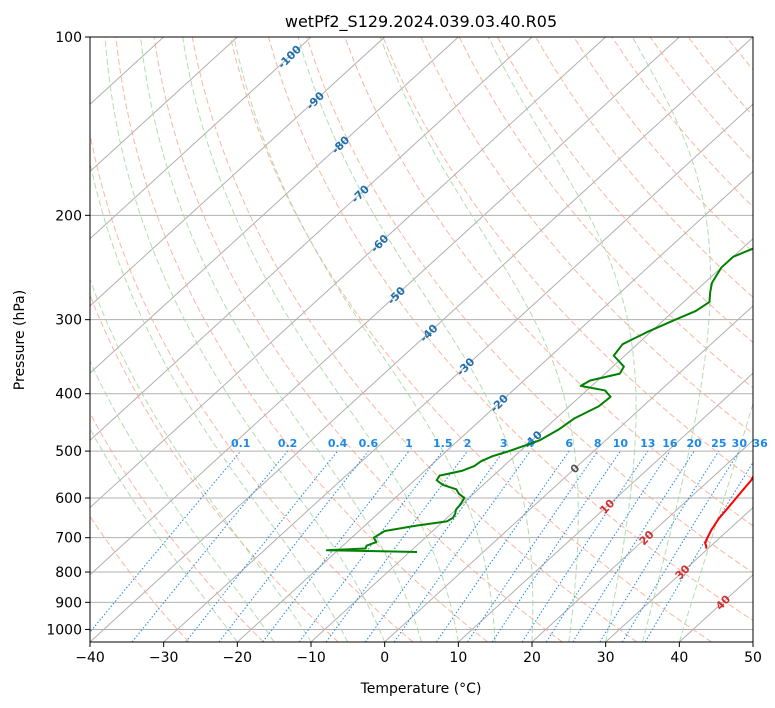 The image size is (775, 708). Describe the element at coordinates (68, 321) in the screenshot. I see `y-tick-label: 300` at that location.